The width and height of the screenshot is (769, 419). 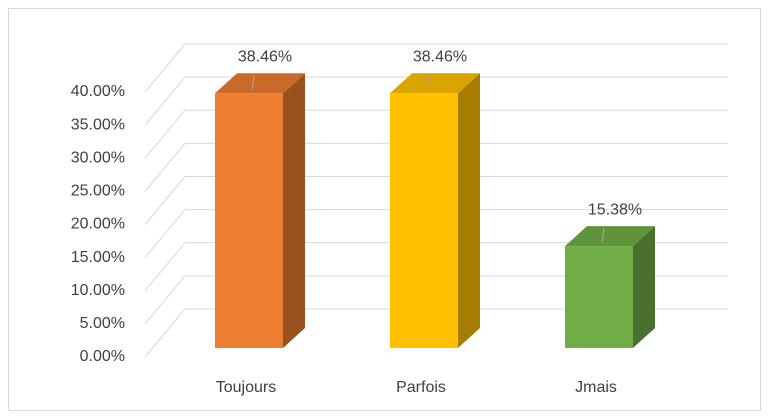 I want to click on y-tick-label: 15.00%, so click(x=98, y=257).